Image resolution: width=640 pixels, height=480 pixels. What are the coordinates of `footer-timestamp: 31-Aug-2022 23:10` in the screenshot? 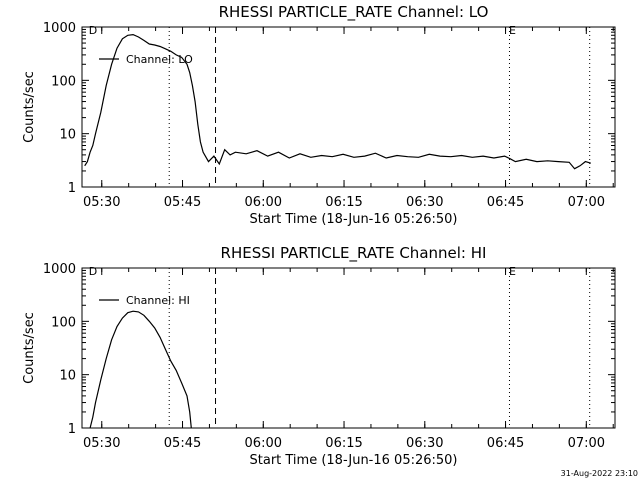 It's located at (599, 473).